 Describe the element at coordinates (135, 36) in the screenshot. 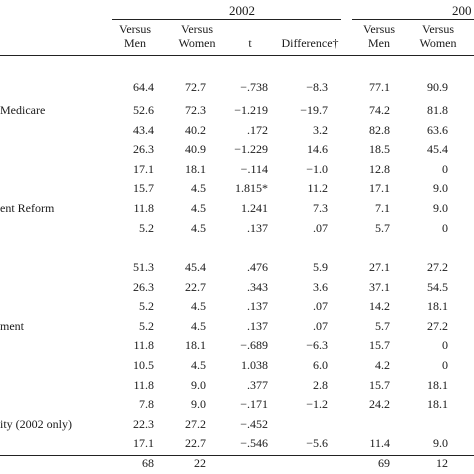

I see `col-header-versus-men-2002: Versus Men` at that location.